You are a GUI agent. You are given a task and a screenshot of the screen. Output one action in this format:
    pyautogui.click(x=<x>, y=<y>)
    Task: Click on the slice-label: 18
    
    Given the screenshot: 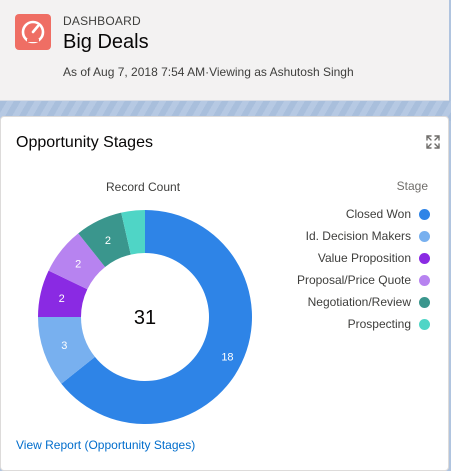 What is the action you would take?
    pyautogui.click(x=227, y=358)
    